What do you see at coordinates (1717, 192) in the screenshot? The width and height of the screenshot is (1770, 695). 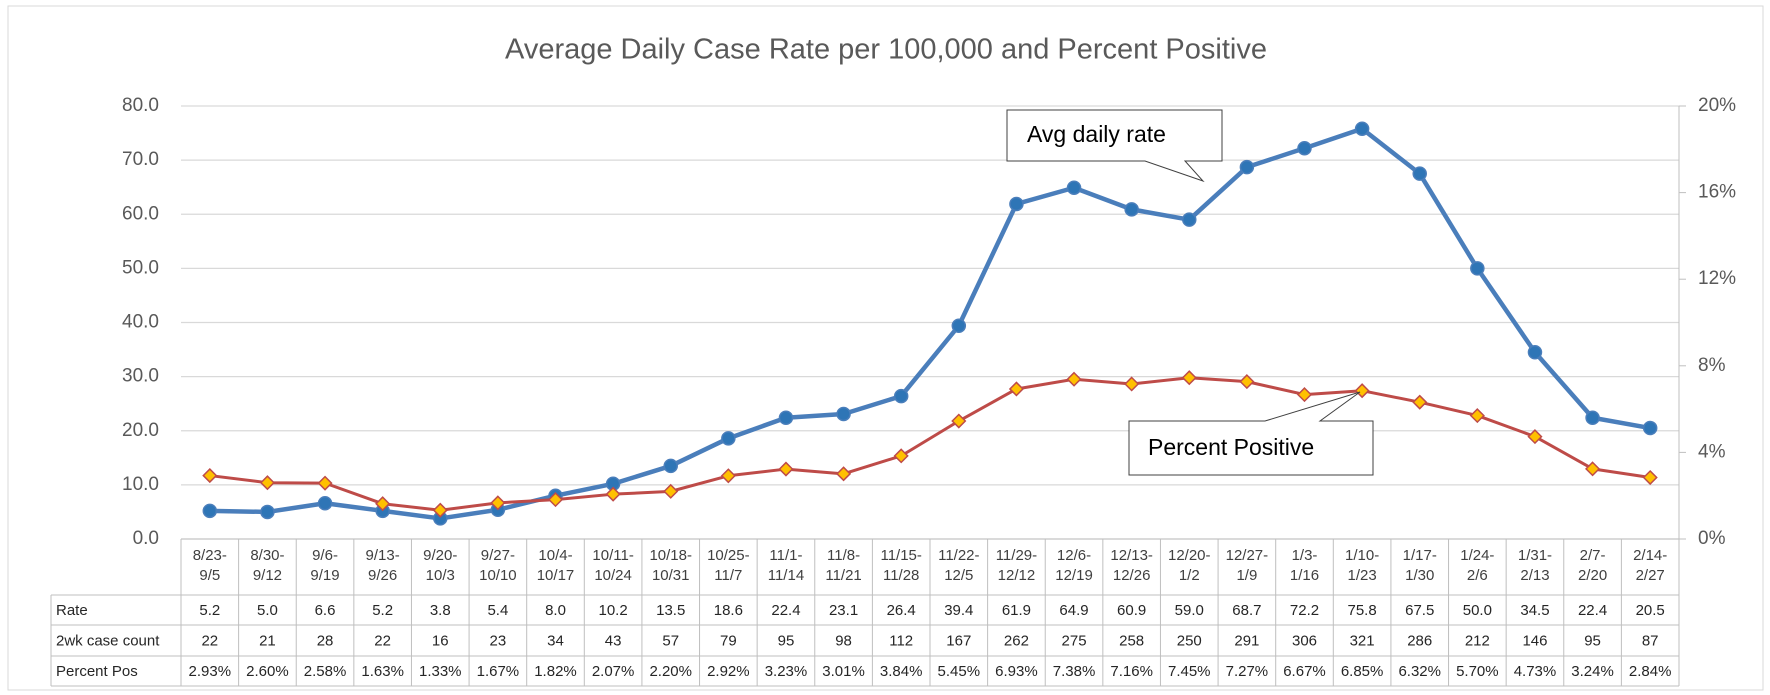 I see `y2-tick-label: 16%` at bounding box center [1717, 192].